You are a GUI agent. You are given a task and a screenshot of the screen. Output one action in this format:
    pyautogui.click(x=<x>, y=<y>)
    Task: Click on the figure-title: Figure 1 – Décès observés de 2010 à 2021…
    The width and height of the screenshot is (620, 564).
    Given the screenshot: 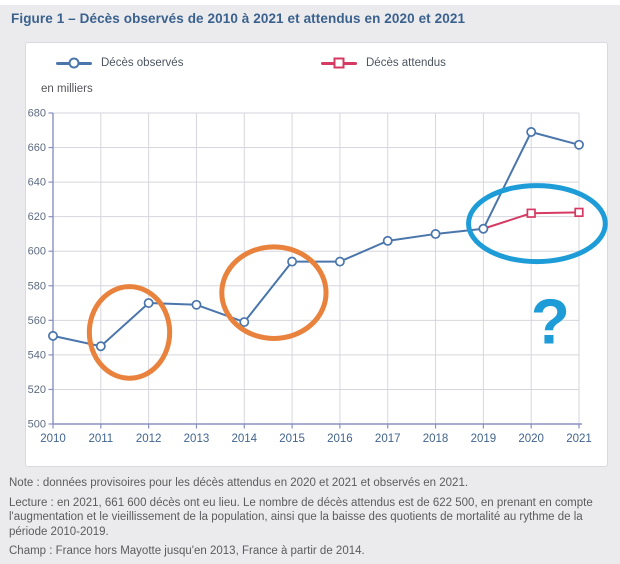 What is the action you would take?
    pyautogui.click(x=238, y=18)
    